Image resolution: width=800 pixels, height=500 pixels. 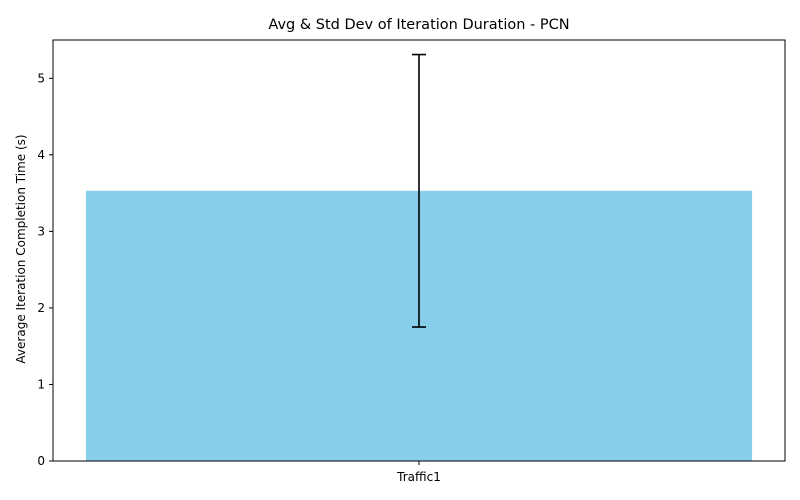 I want to click on y-tick-label: 2, so click(x=41, y=308).